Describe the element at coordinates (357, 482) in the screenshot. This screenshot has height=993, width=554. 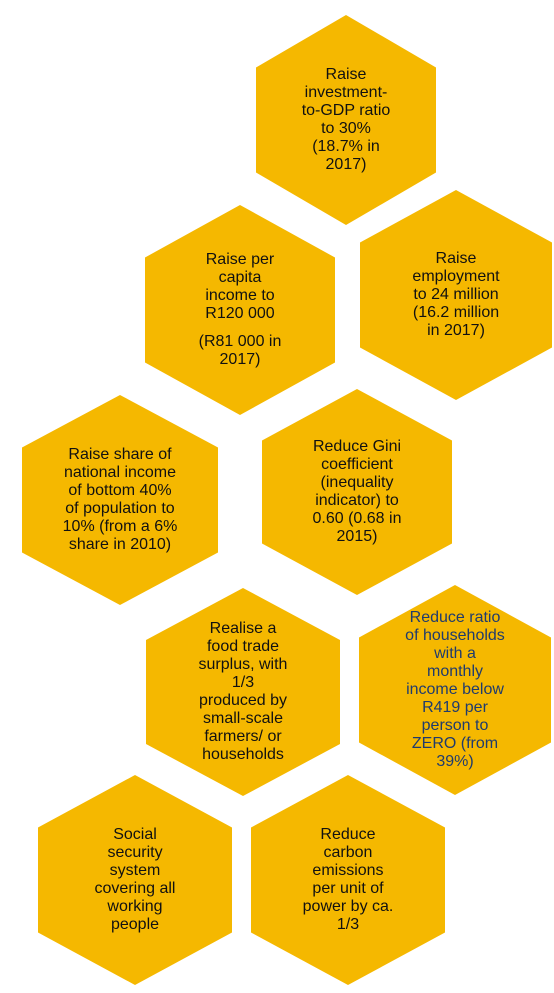
I see `node-text: (inequality` at that location.